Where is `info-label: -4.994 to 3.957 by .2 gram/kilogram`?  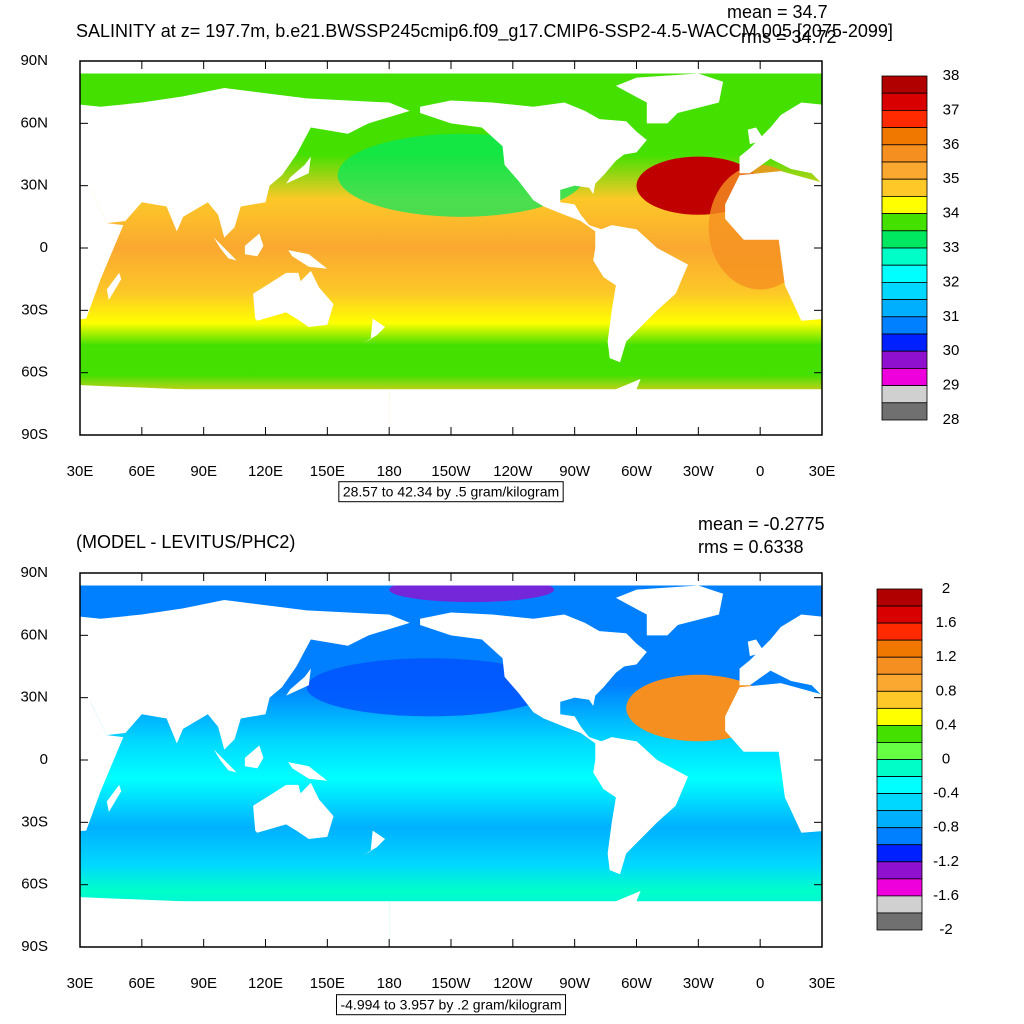 info-label: -4.994 to 3.957 by .2 gram/kilogram is located at coordinates (450, 1005).